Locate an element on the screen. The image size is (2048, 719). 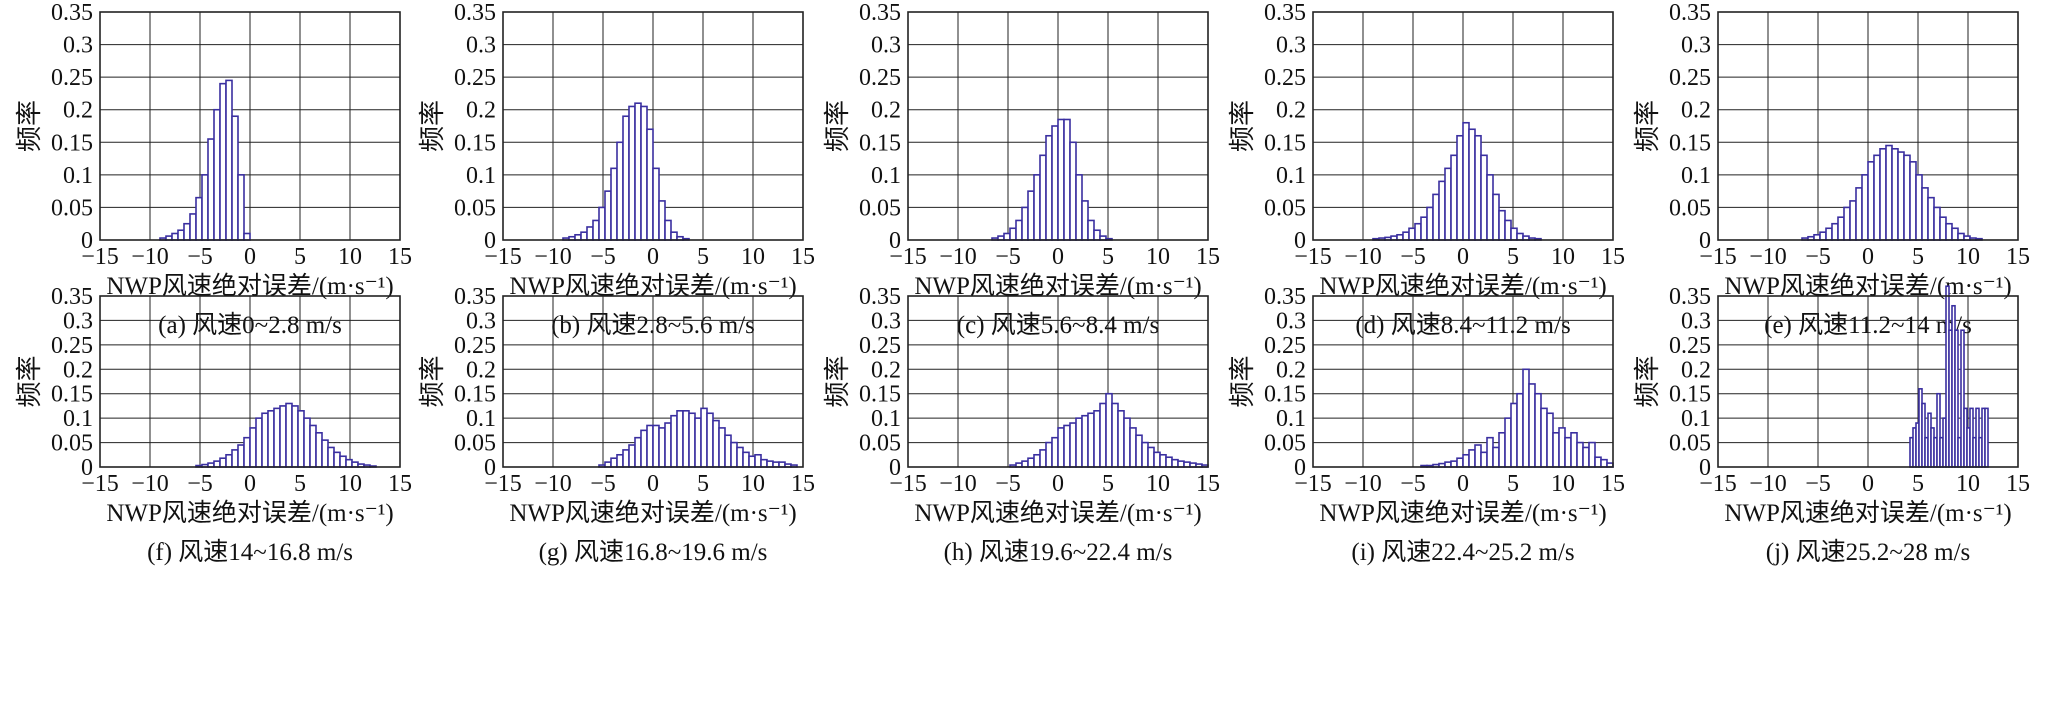
subplot-caption: (h) 风速19.6~22.4 m/s is located at coordinates (1058, 552).